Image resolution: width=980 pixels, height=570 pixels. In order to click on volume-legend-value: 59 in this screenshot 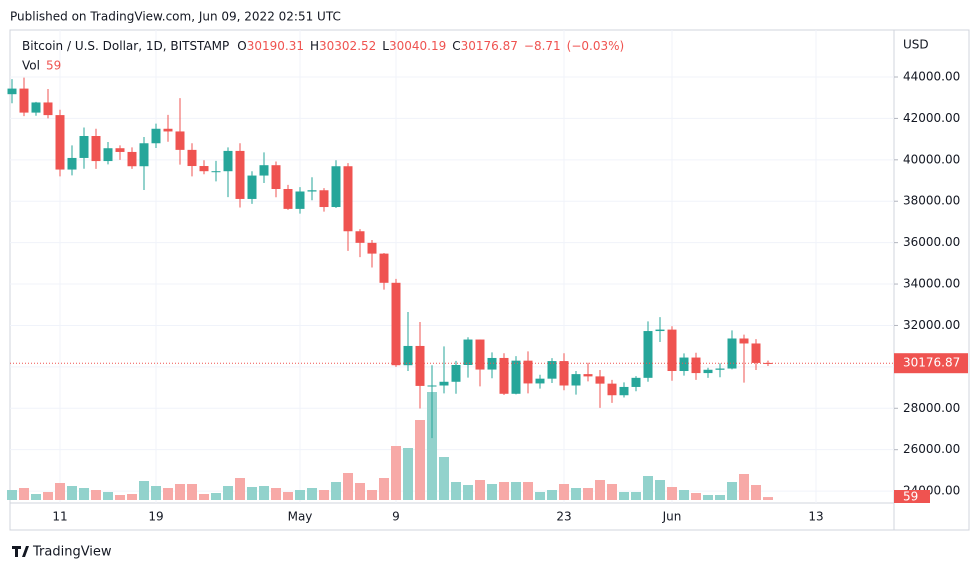, I will do `click(53, 66)`.